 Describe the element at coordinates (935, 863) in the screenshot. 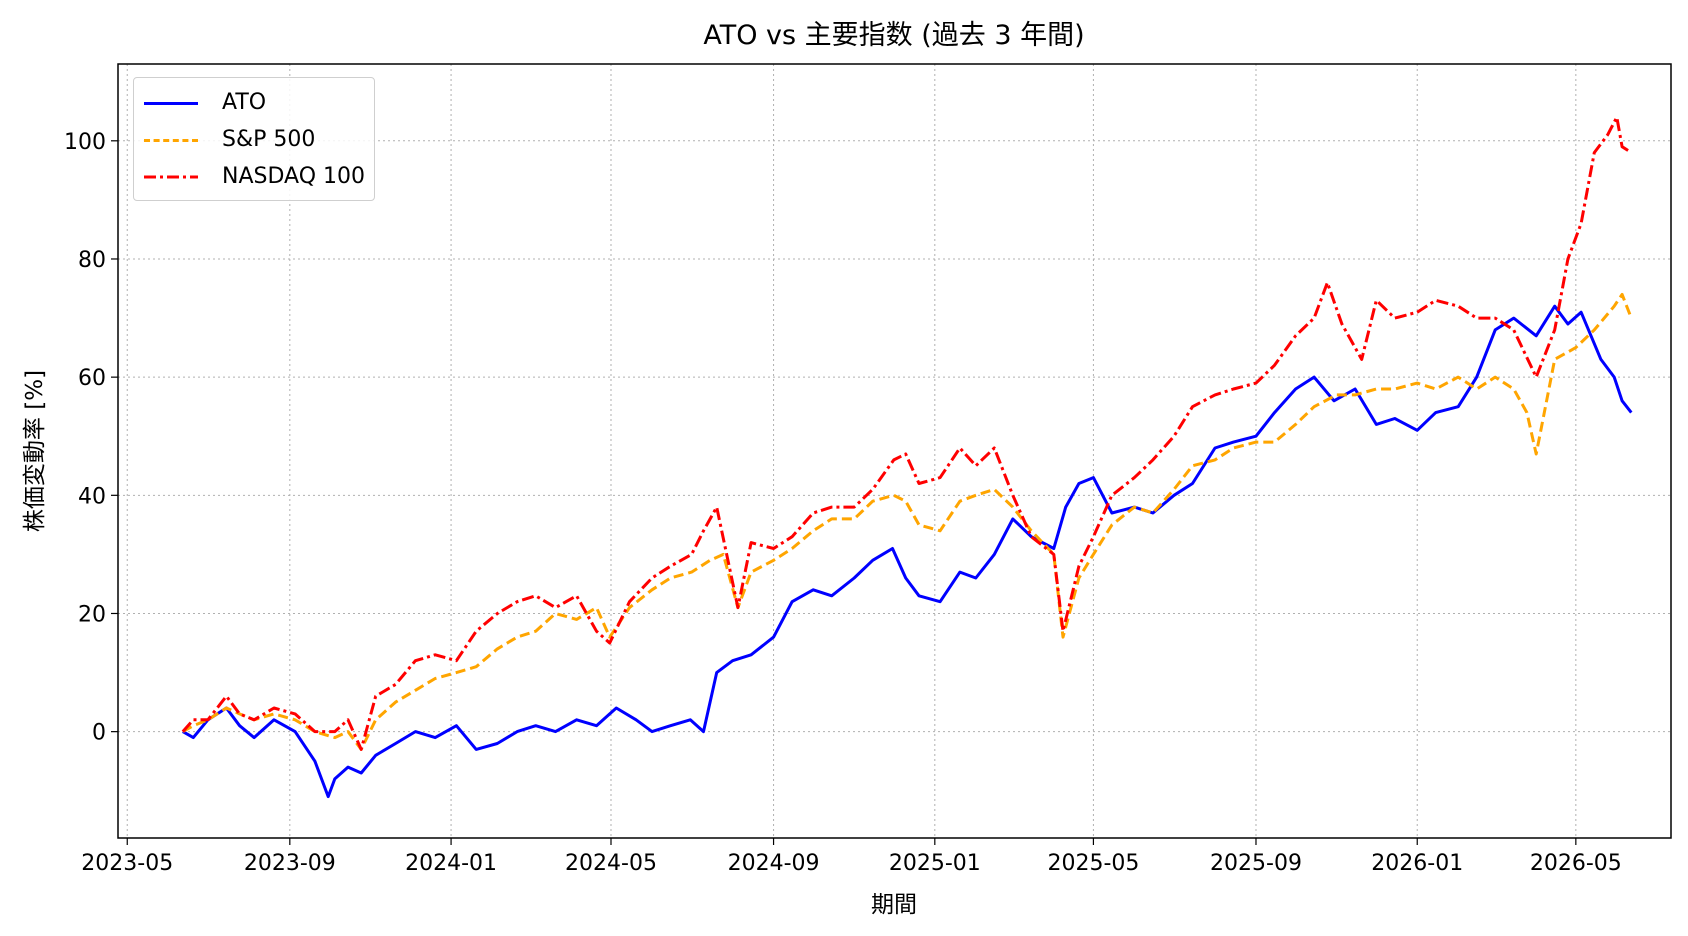

I see `x-tick-label: 2025-01` at that location.